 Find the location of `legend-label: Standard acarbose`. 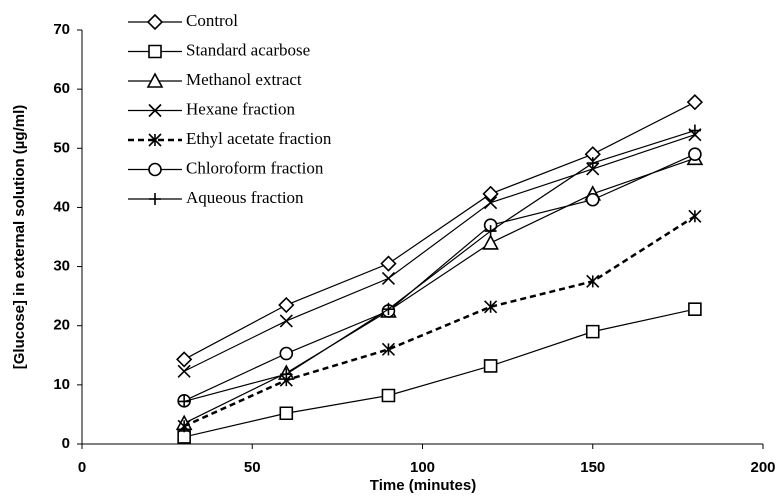

legend-label: Standard acarbose is located at coordinates (248, 49).